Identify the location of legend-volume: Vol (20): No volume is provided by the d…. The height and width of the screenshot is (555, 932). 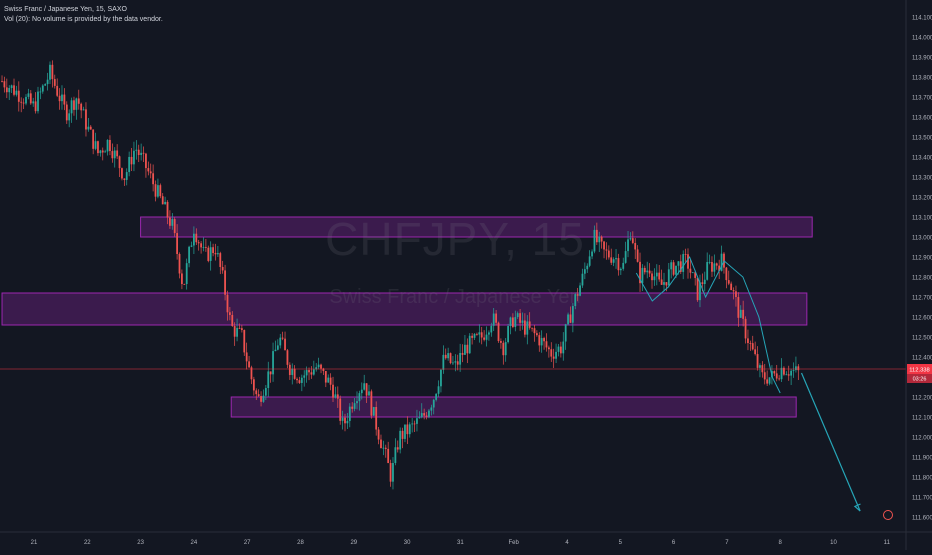
(83, 19).